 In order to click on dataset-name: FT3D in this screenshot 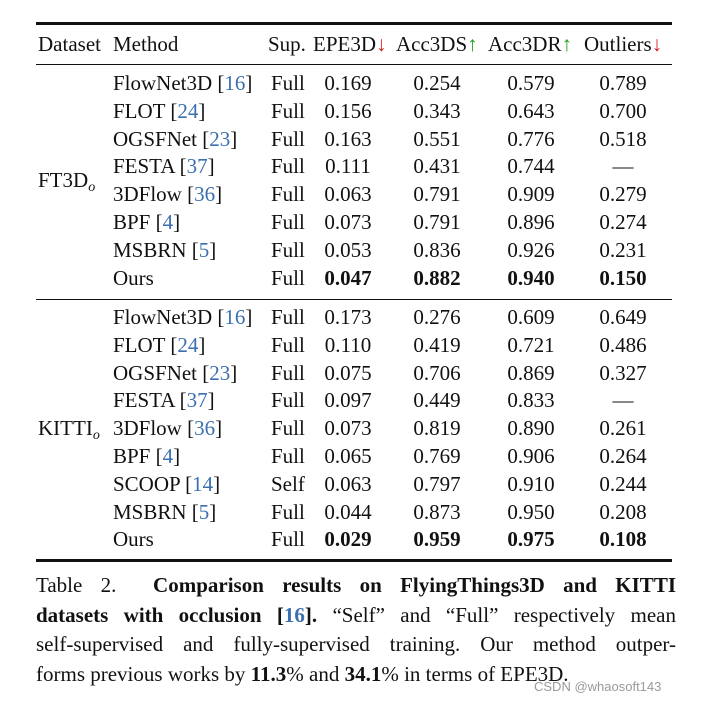, I will do `click(63, 180)`.